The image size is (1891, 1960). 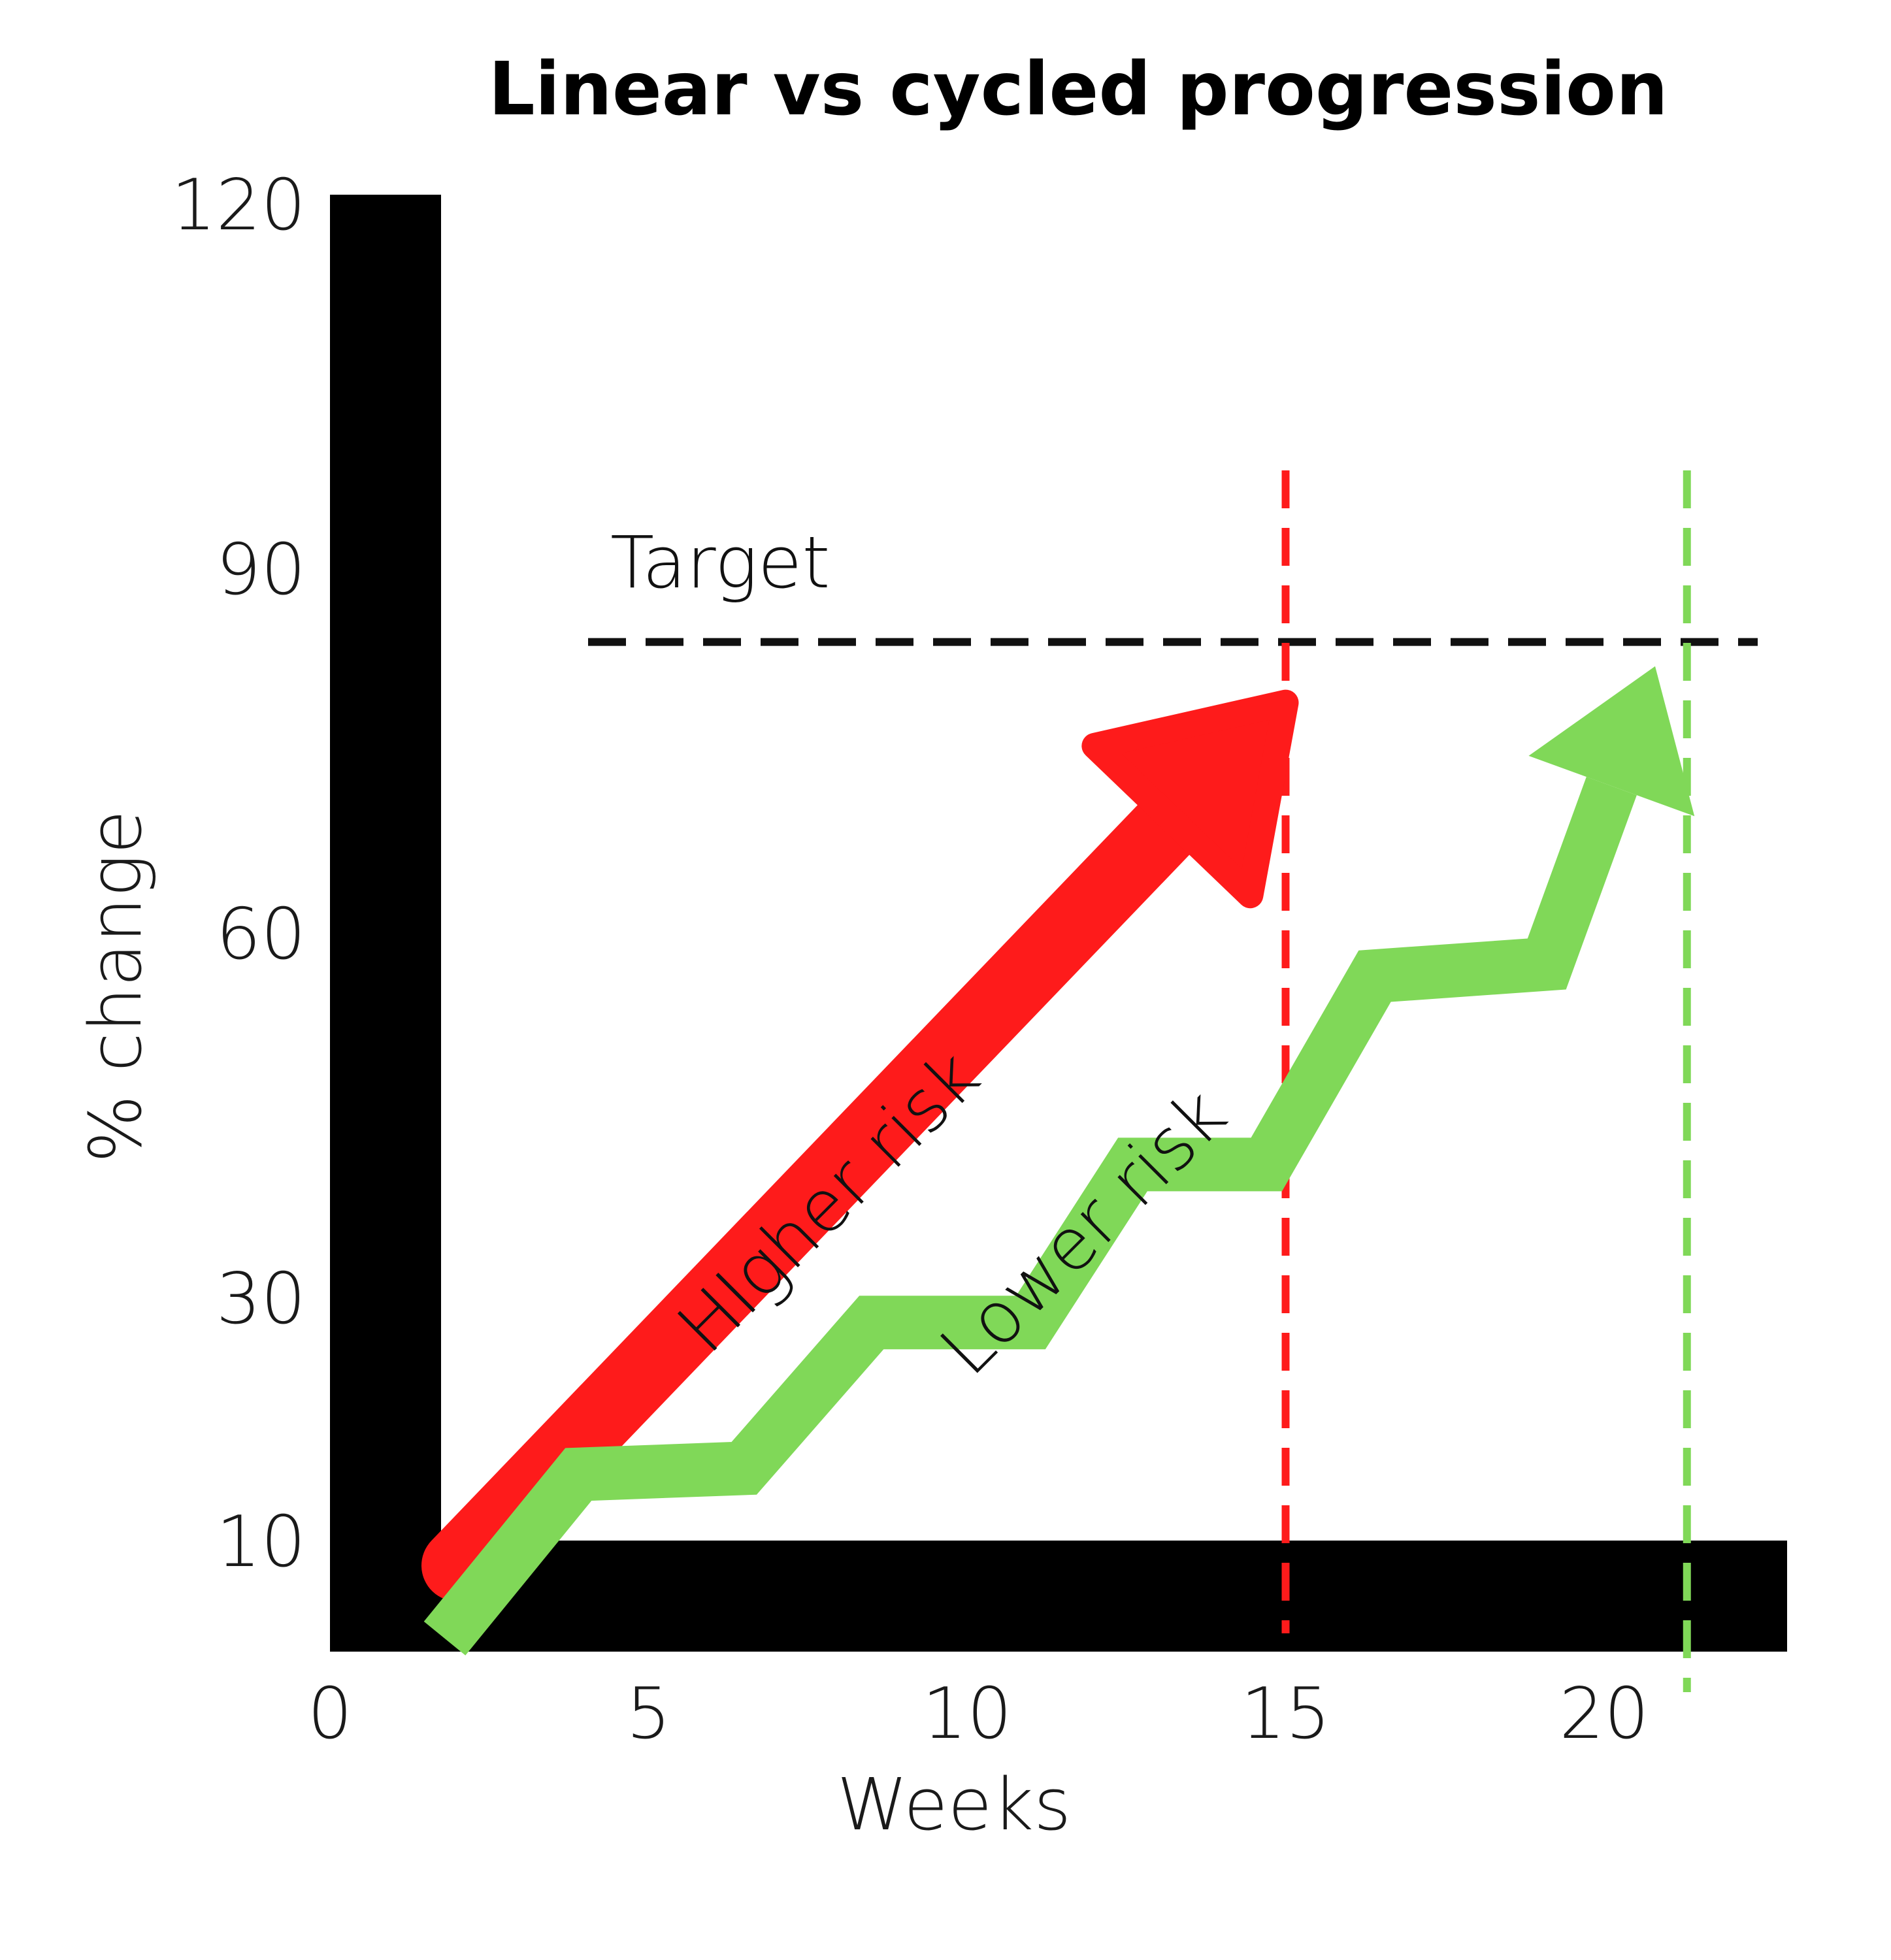 What do you see at coordinates (966, 1714) in the screenshot?
I see `x-tick-label-2: 10` at bounding box center [966, 1714].